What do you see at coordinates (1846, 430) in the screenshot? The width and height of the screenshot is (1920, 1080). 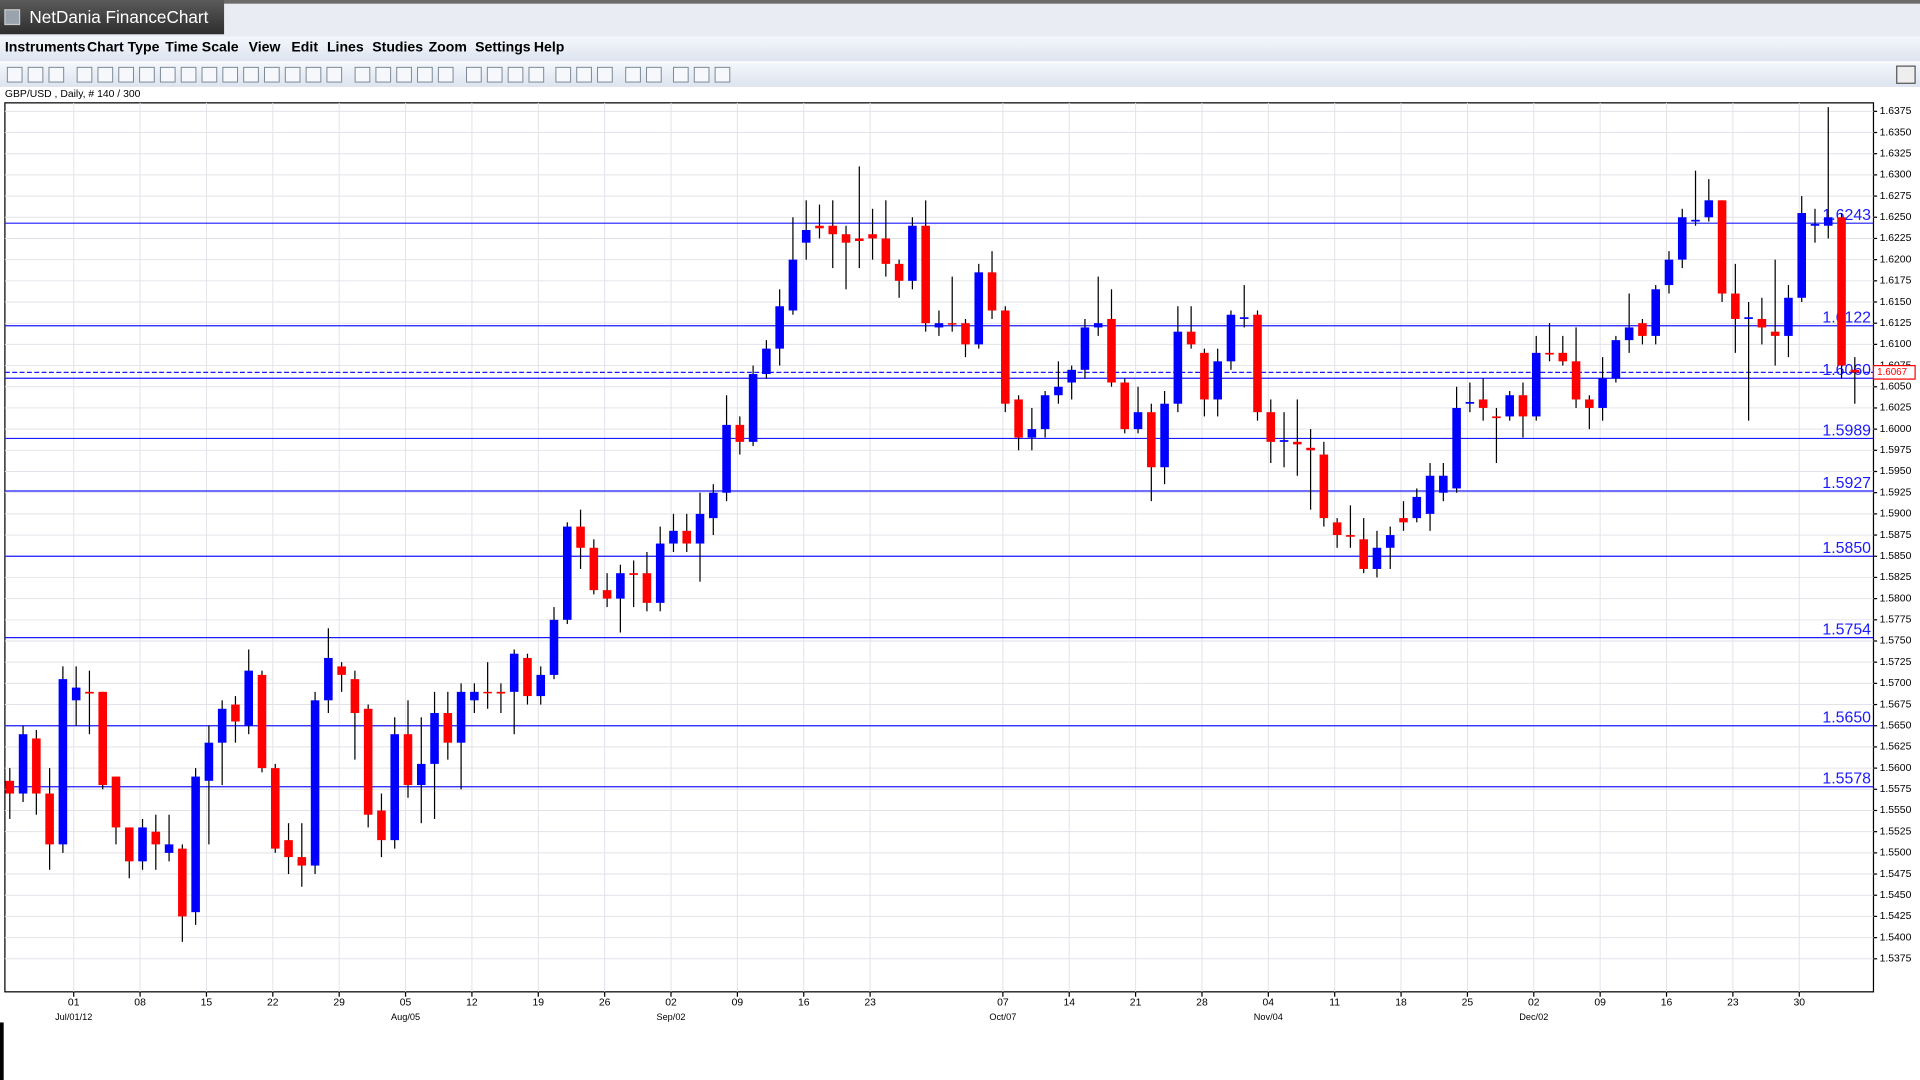 I see `level-label: 1.5989` at bounding box center [1846, 430].